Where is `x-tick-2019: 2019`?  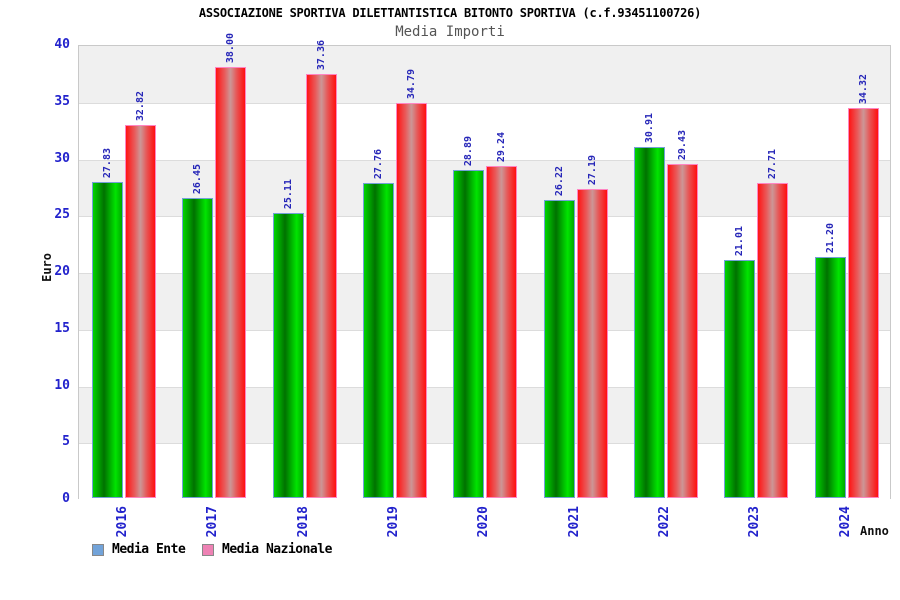
x-tick-2019: 2019 is located at coordinates (393, 522).